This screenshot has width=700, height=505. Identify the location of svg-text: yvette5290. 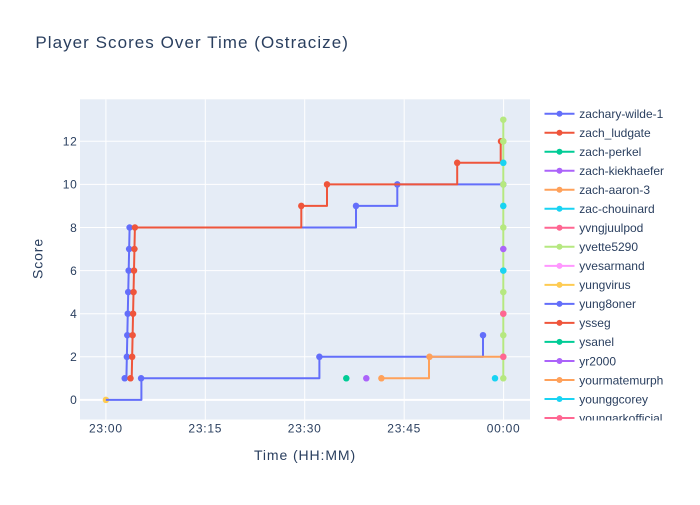
(608, 247).